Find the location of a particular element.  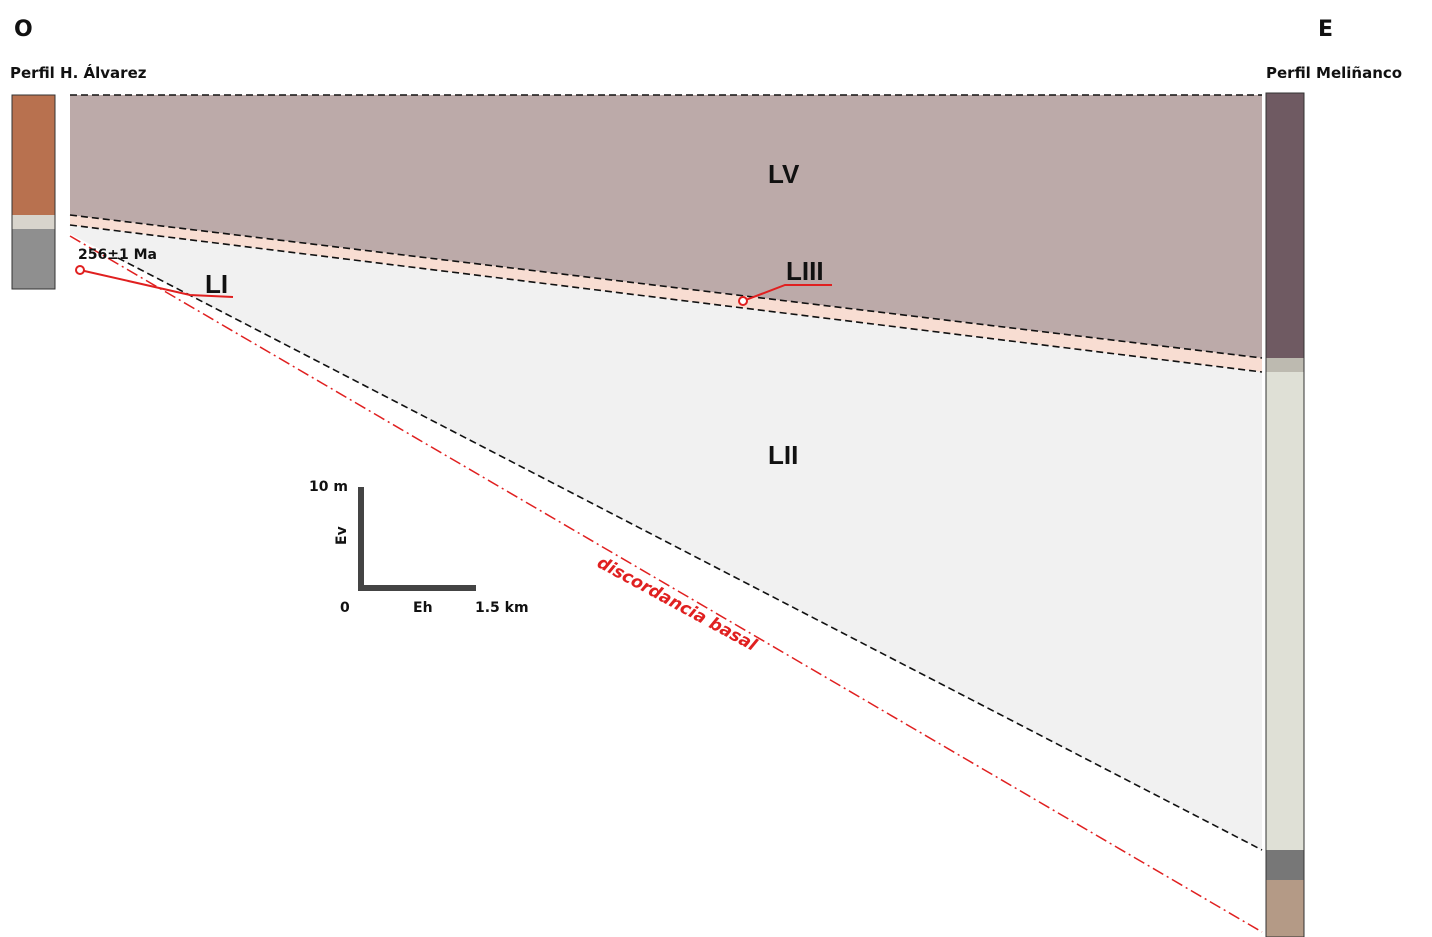

unit-liii is located at coordinates (666, 293).